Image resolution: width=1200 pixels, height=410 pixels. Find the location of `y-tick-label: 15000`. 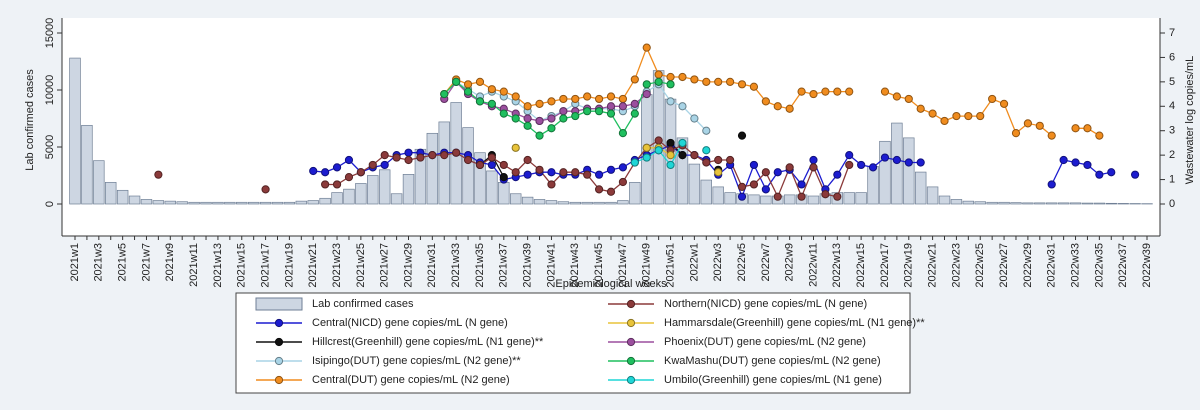

y-tick-label: 15000 is located at coordinates (50, 33).